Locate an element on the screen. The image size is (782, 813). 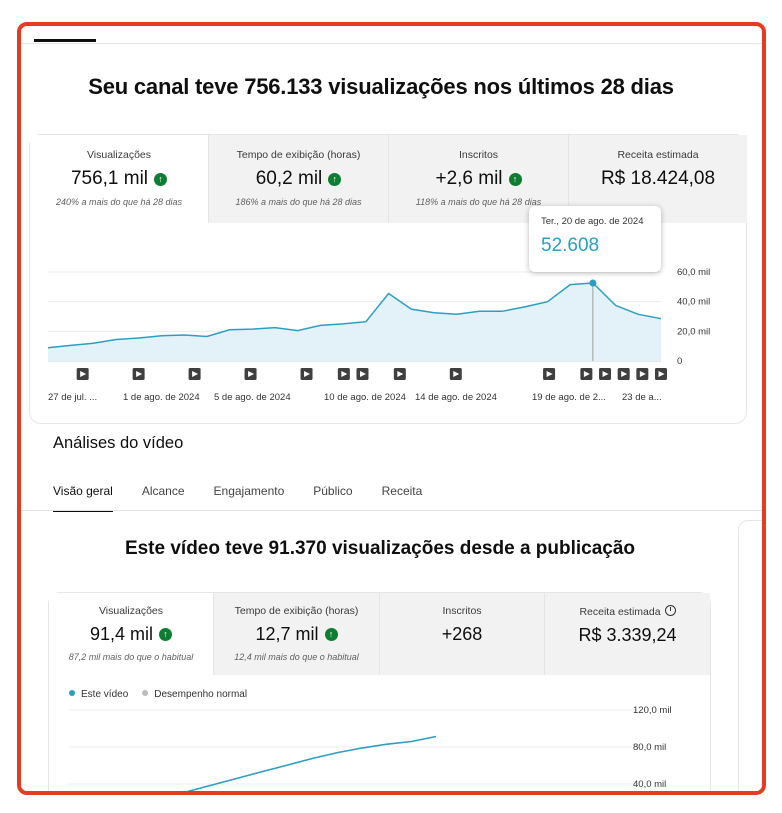
side-panel-card is located at coordinates (750, 655).